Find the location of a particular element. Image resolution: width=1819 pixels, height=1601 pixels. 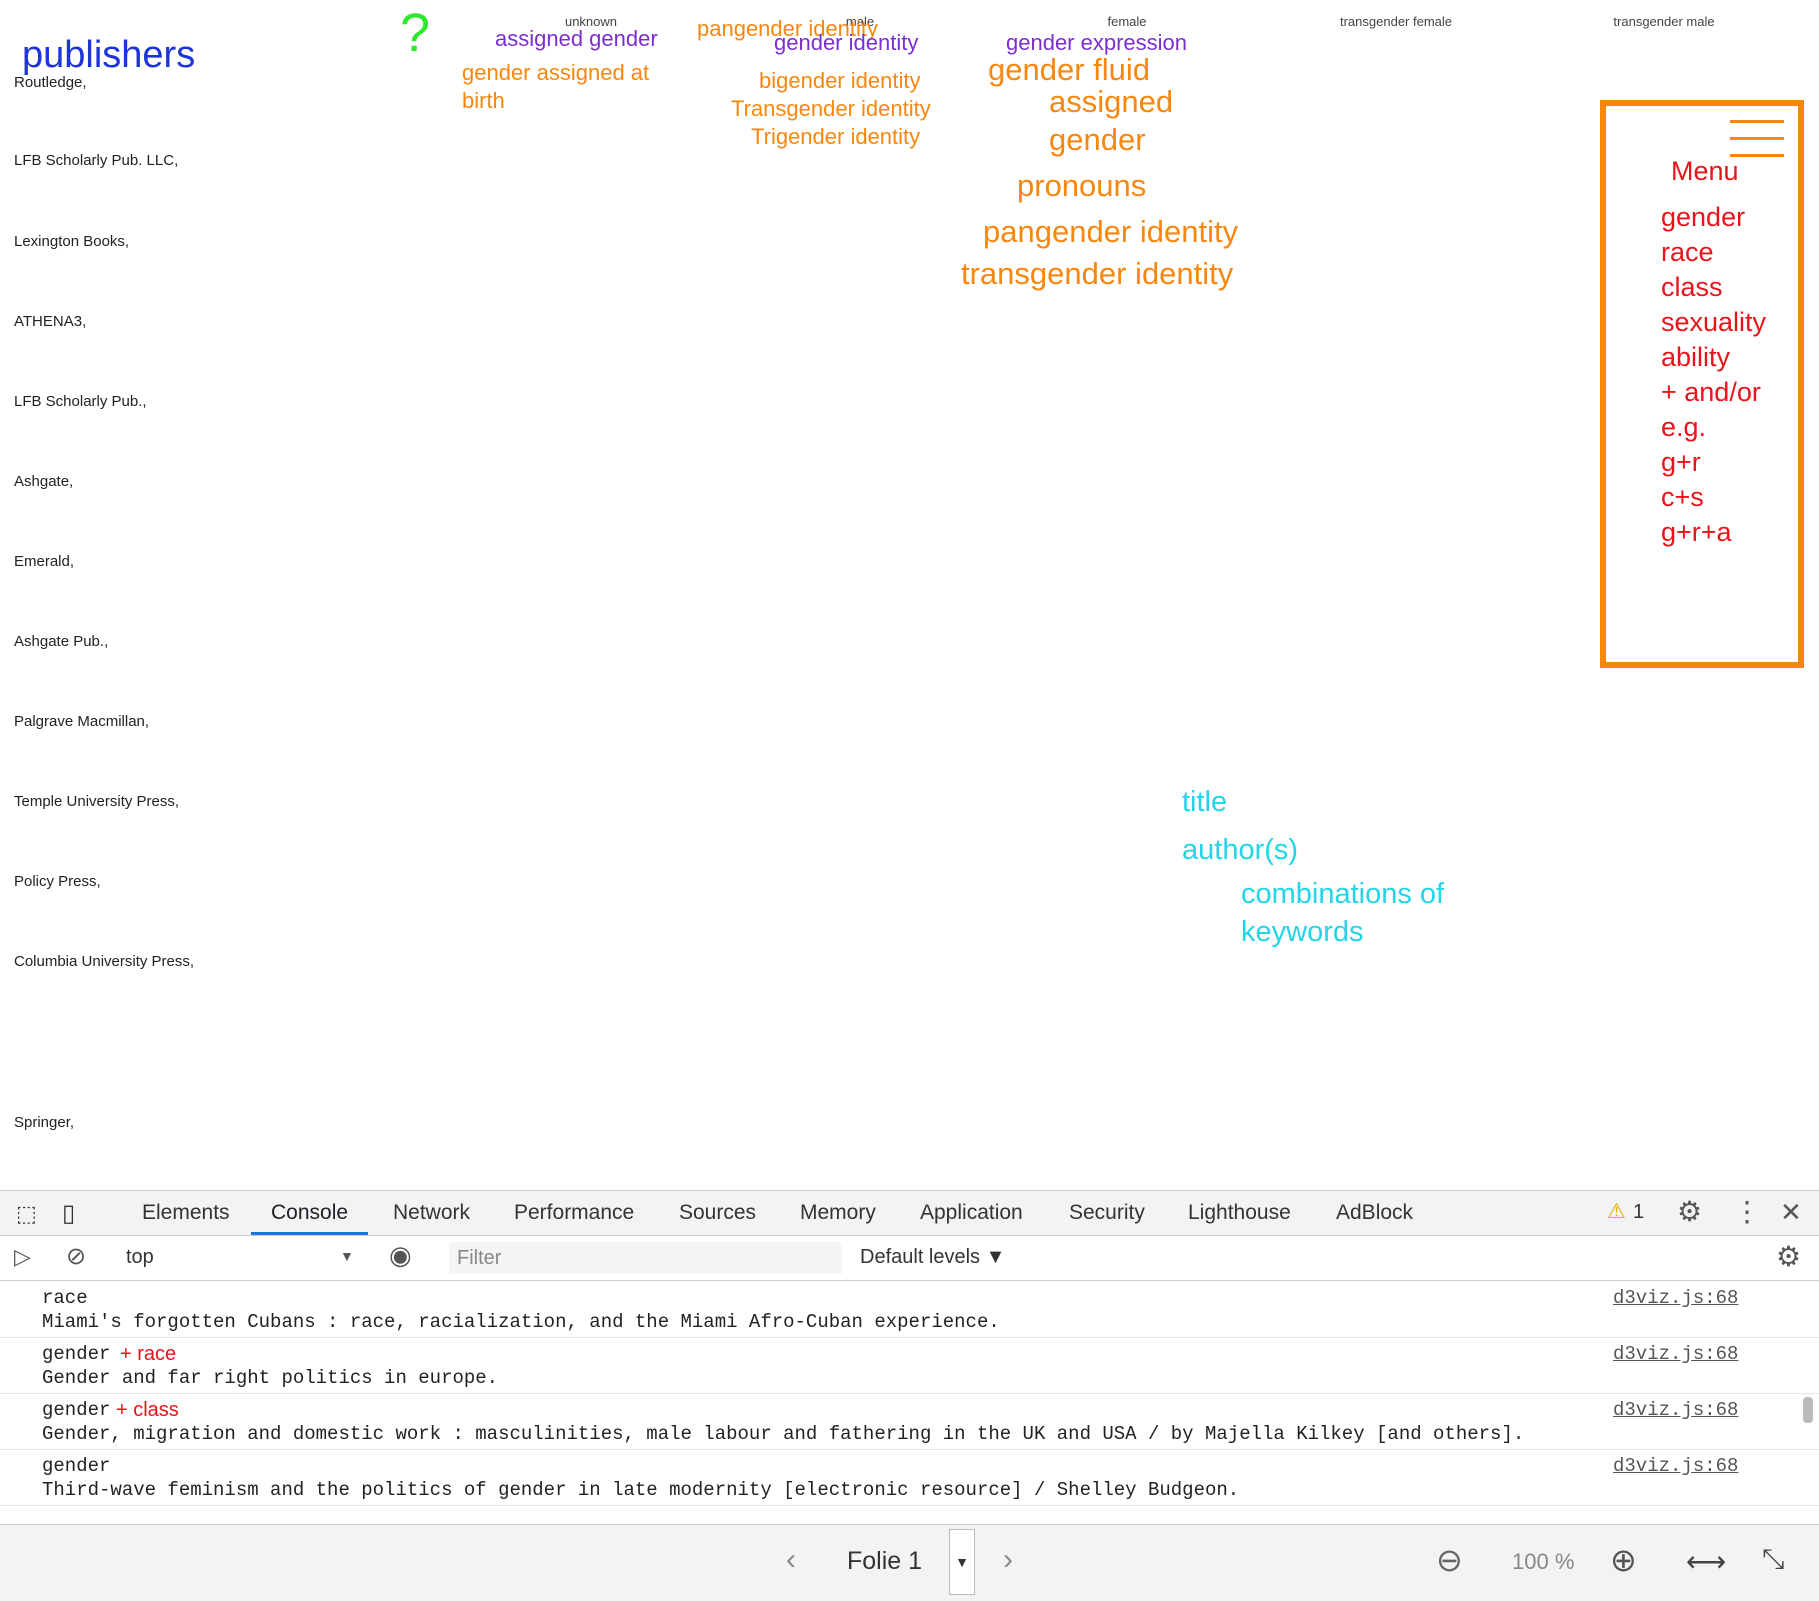

device-toolbar-icon: ▯ is located at coordinates (69, 1213).